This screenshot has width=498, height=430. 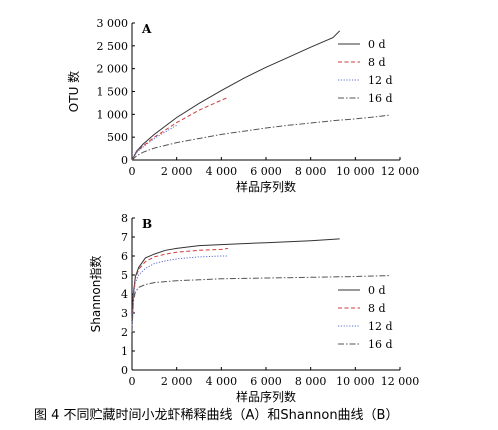 I want to click on y-axis-label: OTU 数, so click(x=73, y=91).